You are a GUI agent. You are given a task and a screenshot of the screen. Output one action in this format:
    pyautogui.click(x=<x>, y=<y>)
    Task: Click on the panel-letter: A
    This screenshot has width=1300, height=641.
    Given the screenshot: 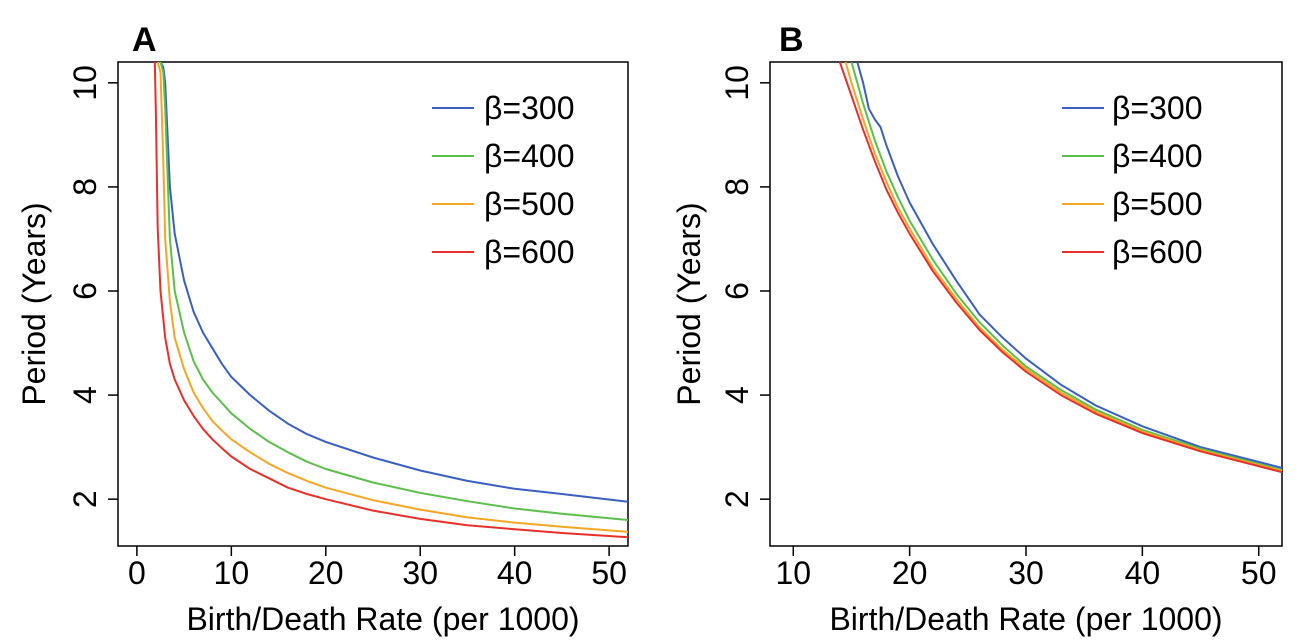 What is the action you would take?
    pyautogui.click(x=144, y=40)
    